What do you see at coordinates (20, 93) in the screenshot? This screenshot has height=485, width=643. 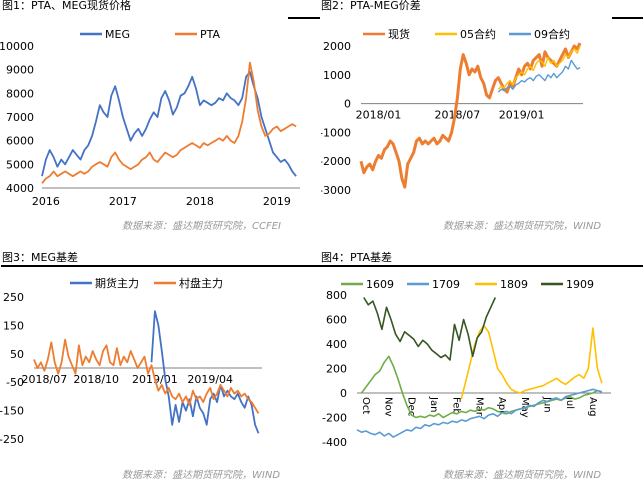 I see `y-tick-label: 8000` at bounding box center [20, 93].